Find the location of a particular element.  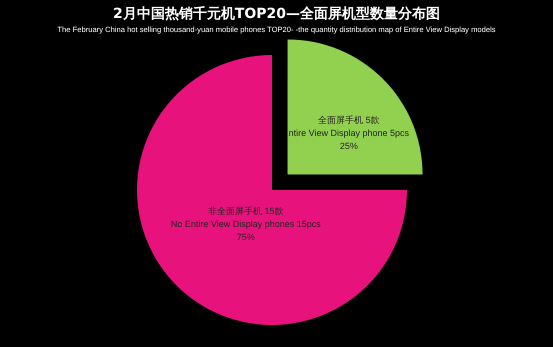

slice-label: 全面屏手机 5款 ntire View Display phone 5pcs 25% is located at coordinates (349, 133).